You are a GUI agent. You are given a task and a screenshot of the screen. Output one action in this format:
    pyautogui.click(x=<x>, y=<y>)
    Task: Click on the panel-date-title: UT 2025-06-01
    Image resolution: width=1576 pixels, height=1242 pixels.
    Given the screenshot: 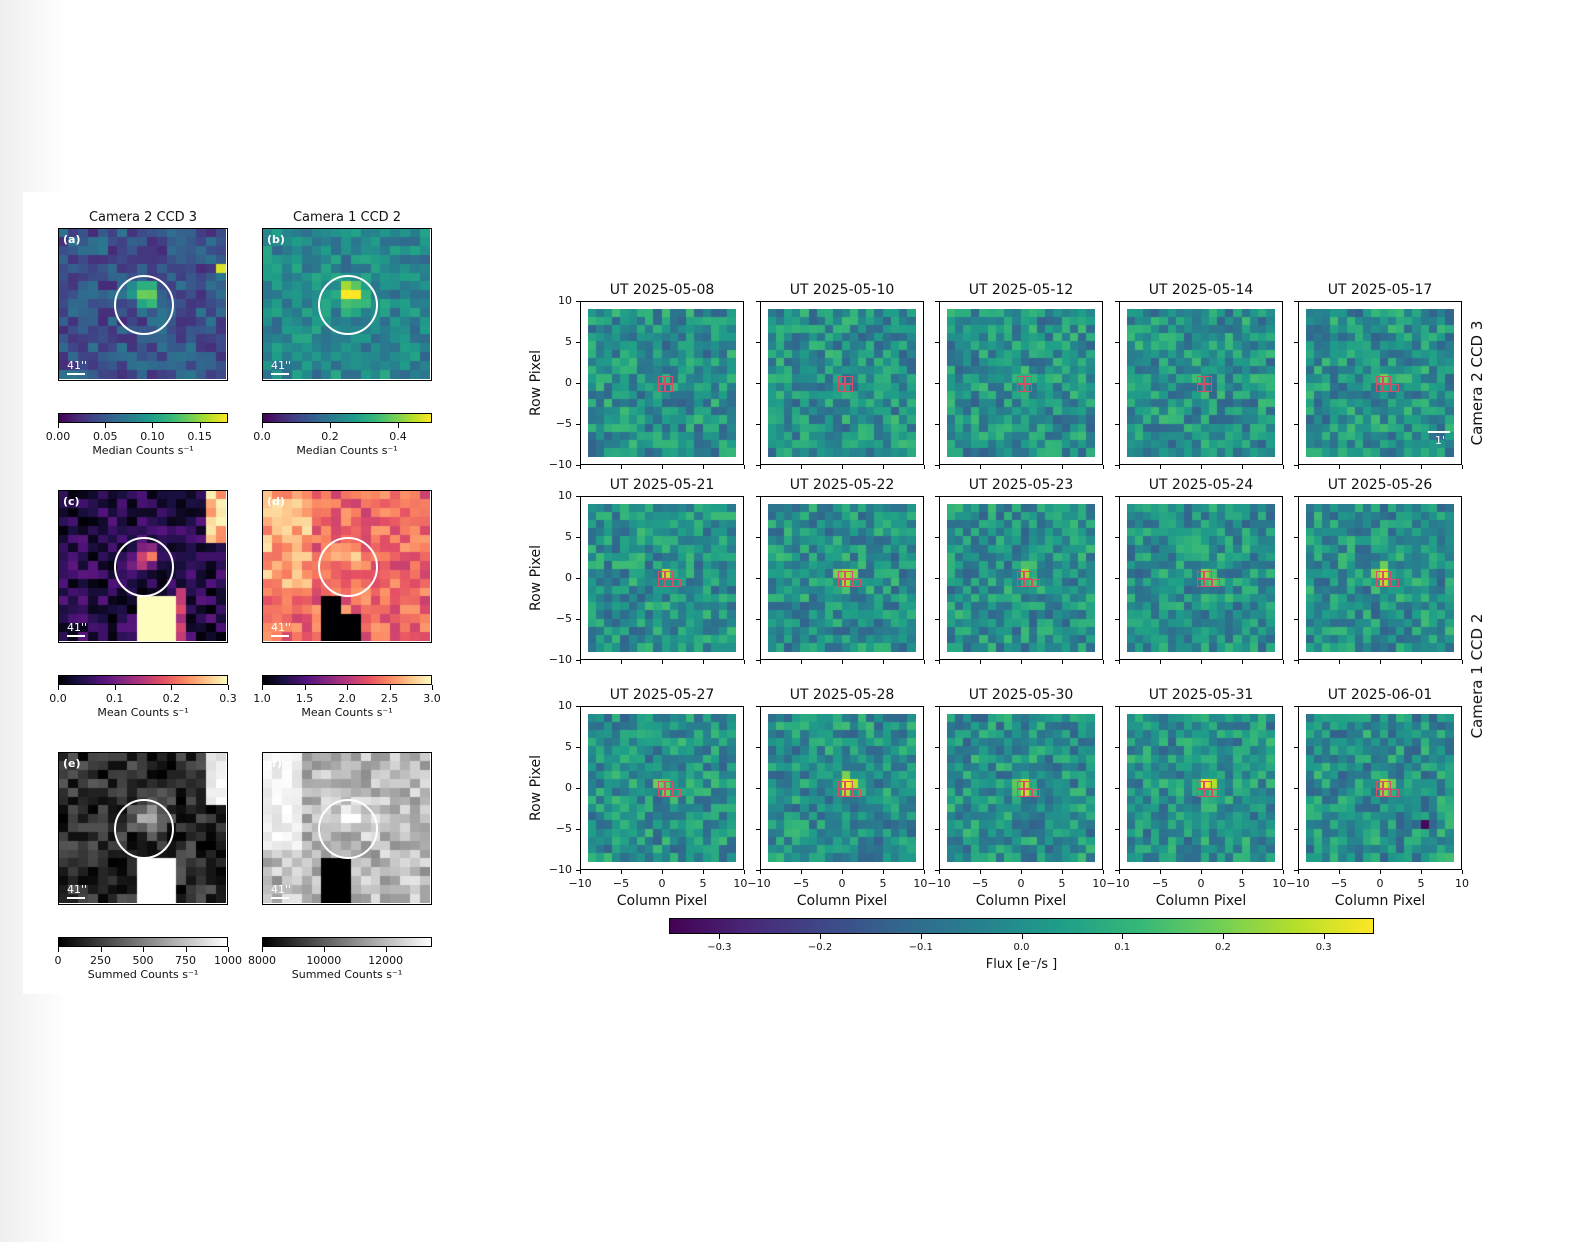 What is the action you would take?
    pyautogui.click(x=1380, y=695)
    